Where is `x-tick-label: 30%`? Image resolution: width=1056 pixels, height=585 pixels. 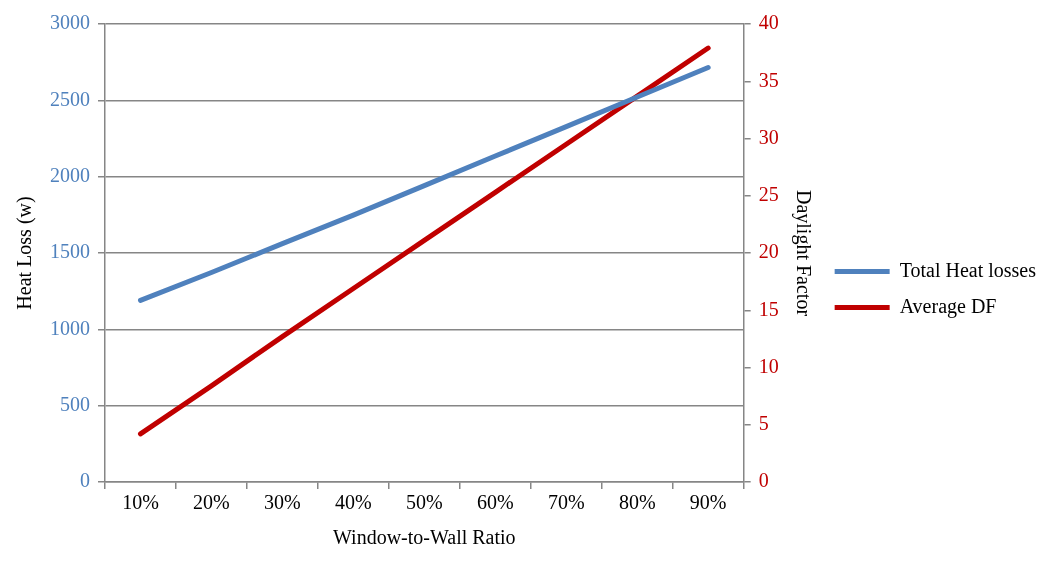 x-tick-label: 30% is located at coordinates (282, 502).